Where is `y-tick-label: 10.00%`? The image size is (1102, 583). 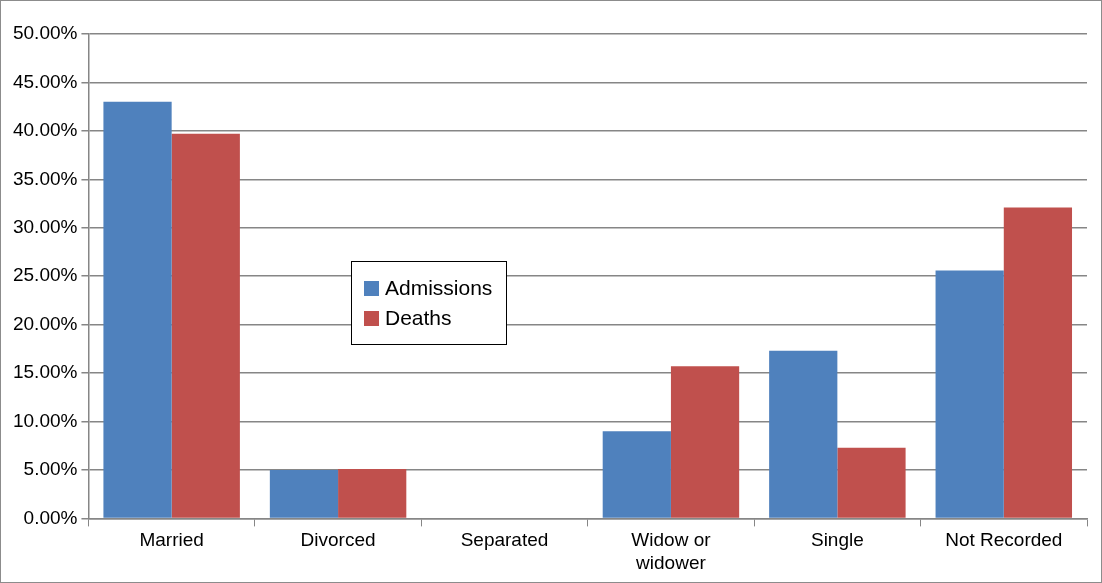 y-tick-label: 10.00% is located at coordinates (45, 420).